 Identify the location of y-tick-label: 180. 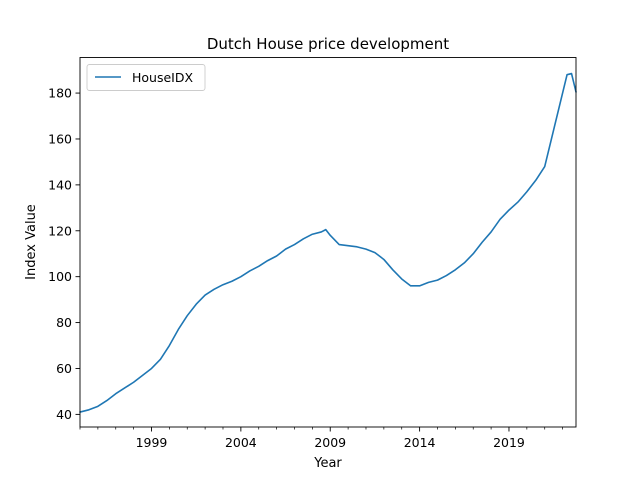
(60, 93).